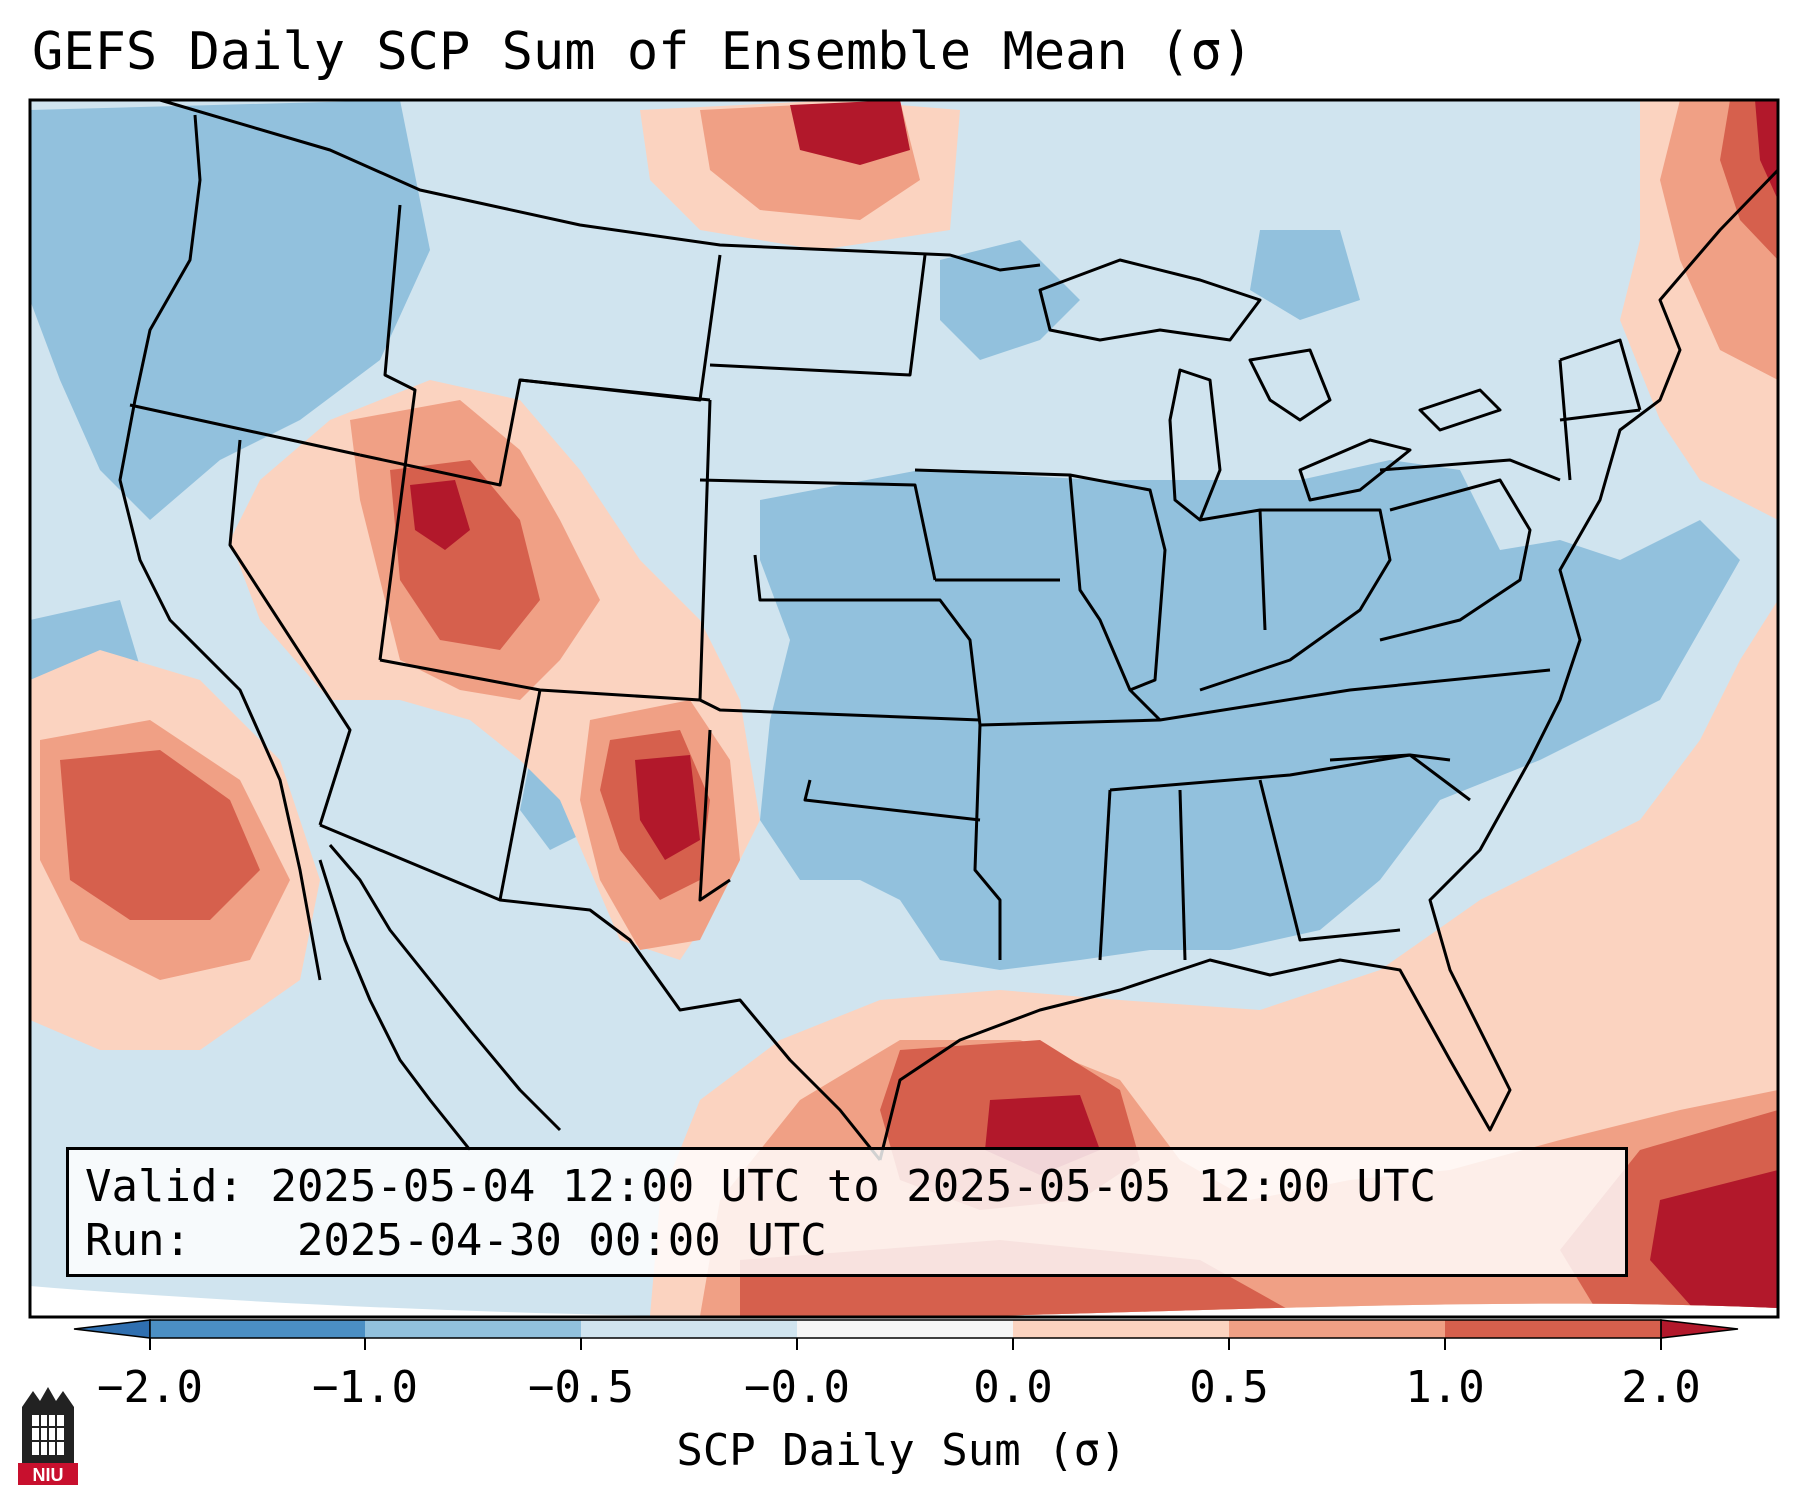 The image size is (1803, 1506). Describe the element at coordinates (138, 1240) in the screenshot. I see `run-label: Run:` at that location.